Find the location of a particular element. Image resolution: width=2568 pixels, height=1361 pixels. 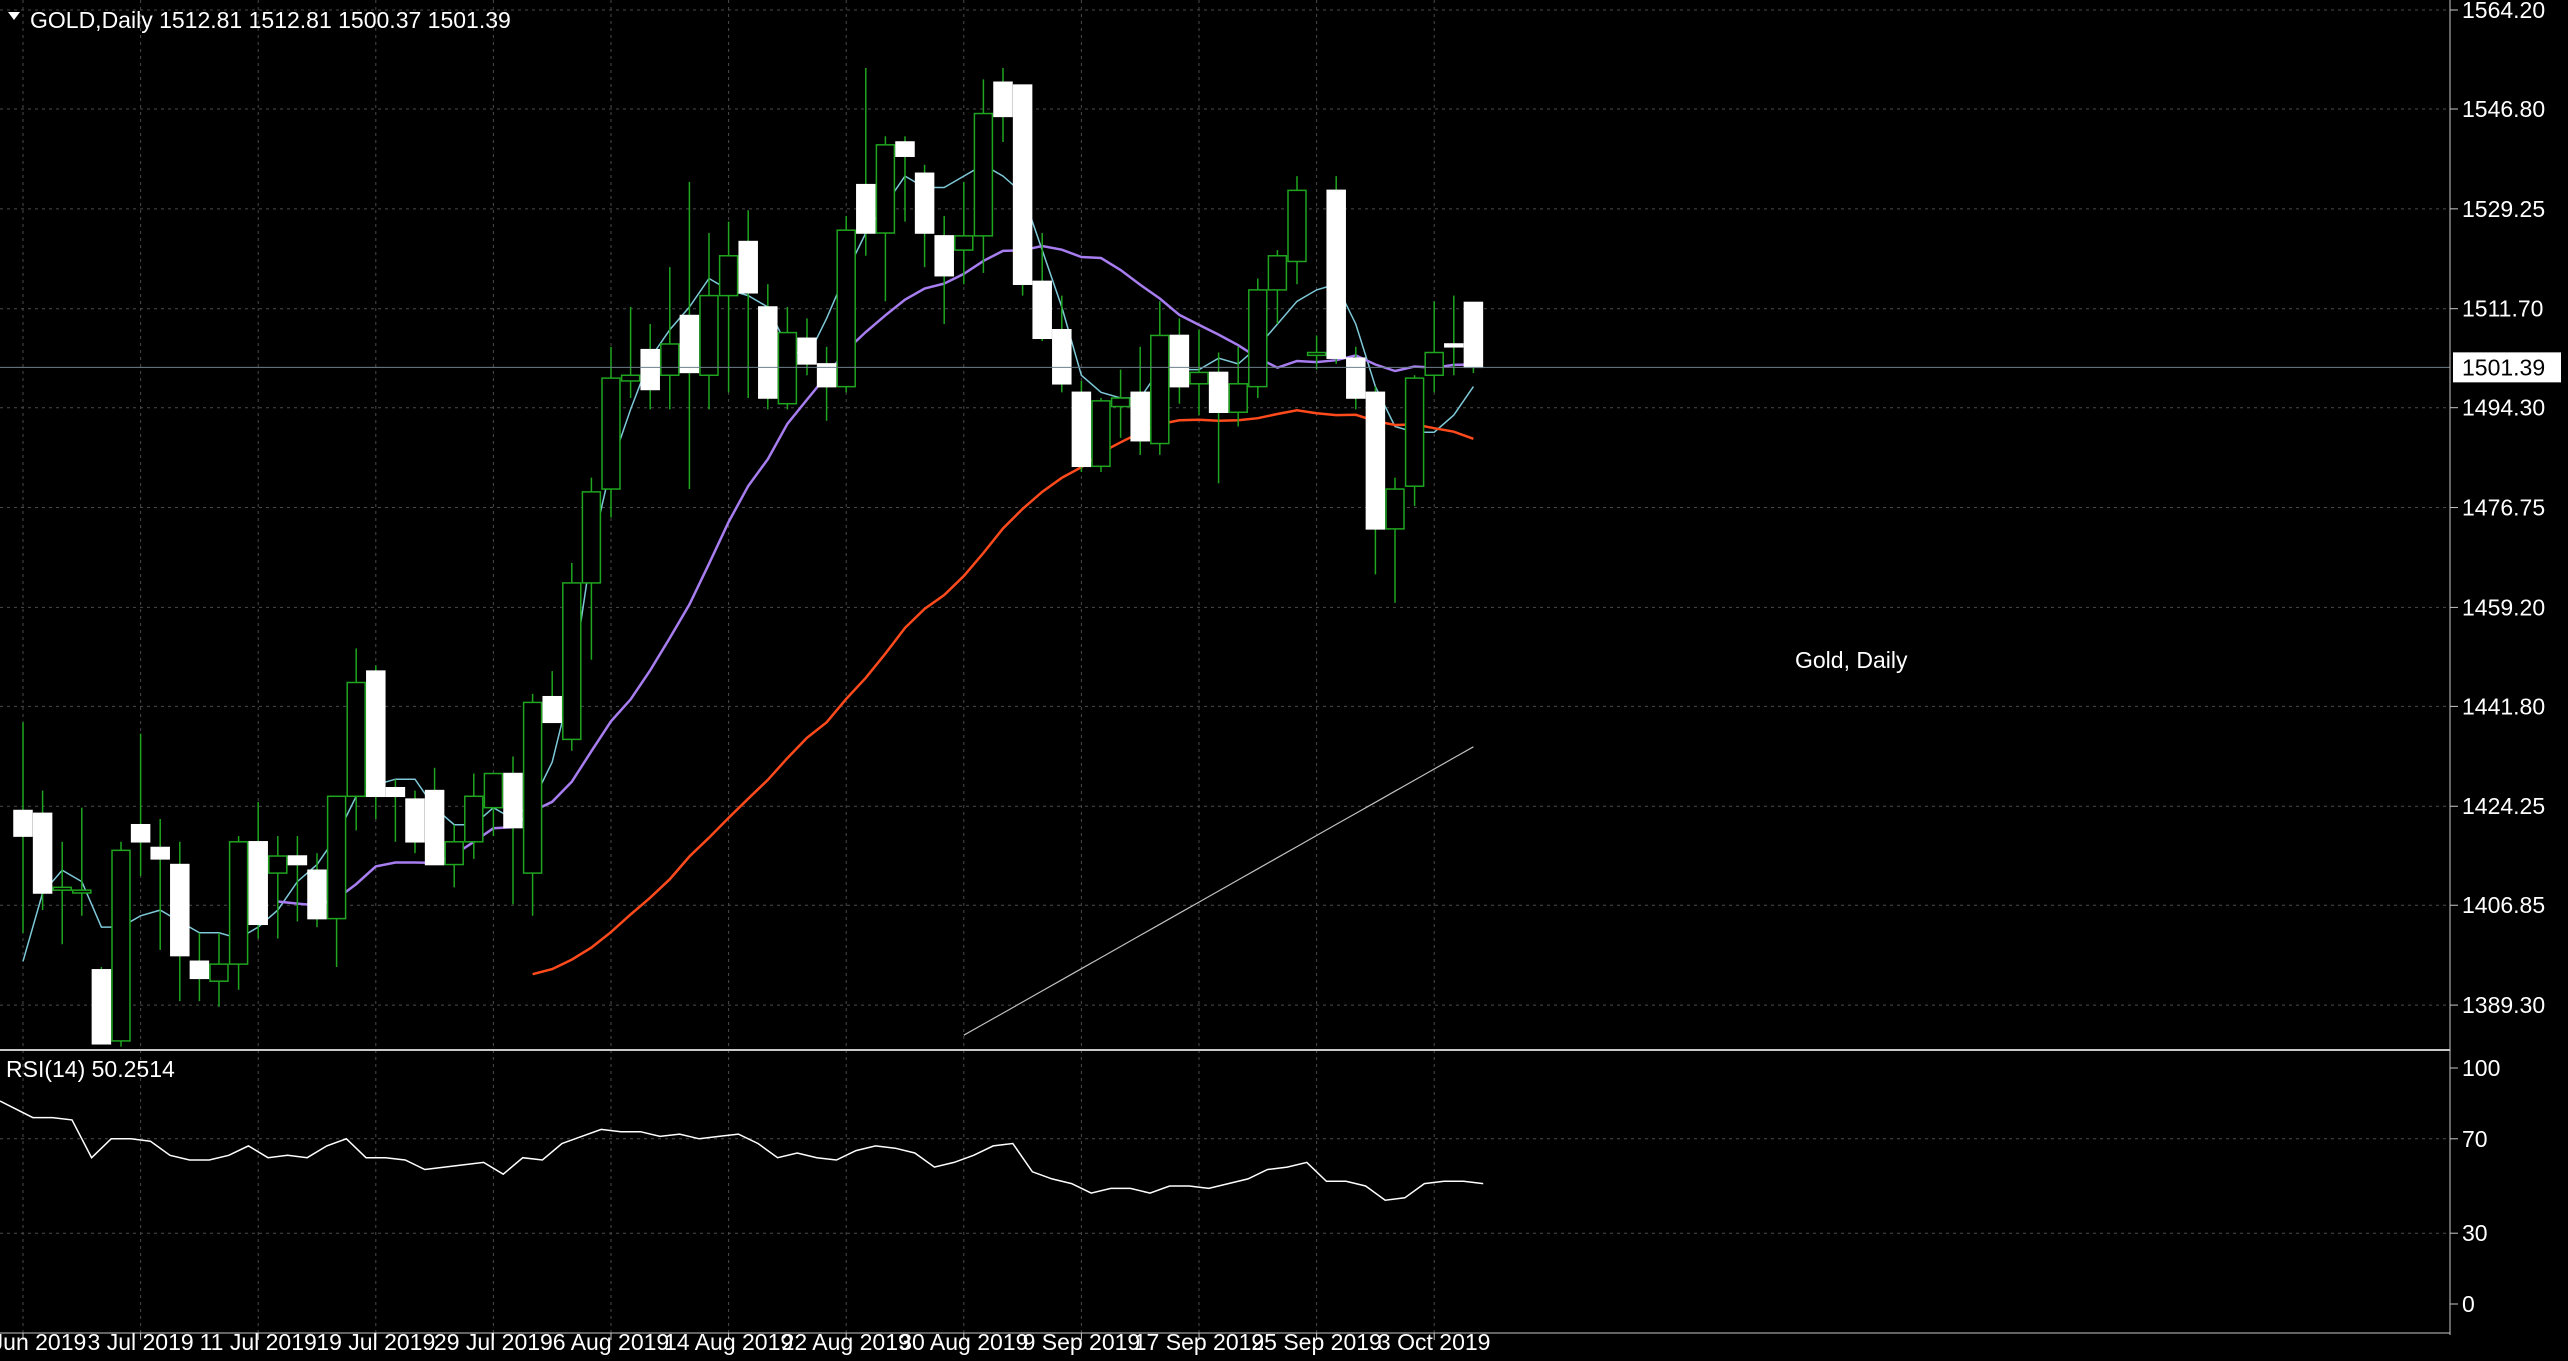

rsi-tick-label: 30 is located at coordinates (2475, 1233).